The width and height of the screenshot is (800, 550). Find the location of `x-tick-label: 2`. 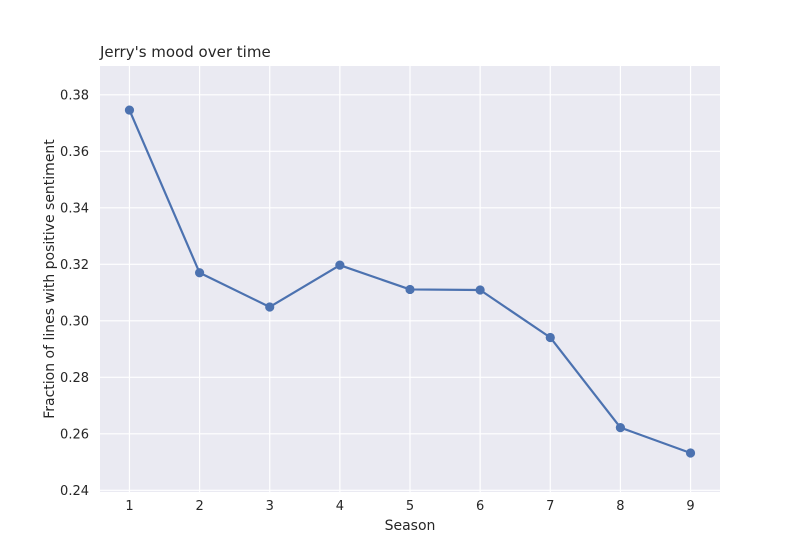

x-tick-label: 2 is located at coordinates (199, 506).